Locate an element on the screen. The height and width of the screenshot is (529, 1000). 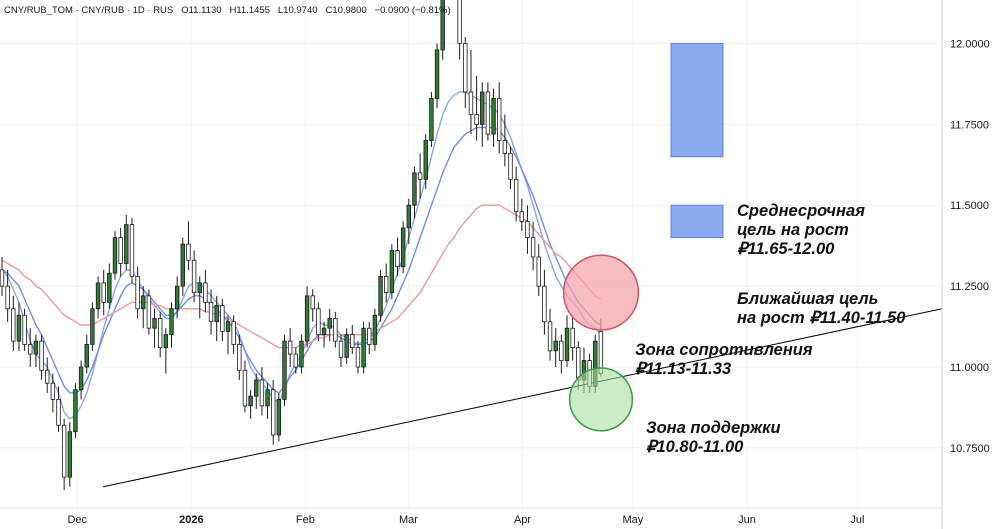
x-tick-label: 2026 is located at coordinates (191, 520).